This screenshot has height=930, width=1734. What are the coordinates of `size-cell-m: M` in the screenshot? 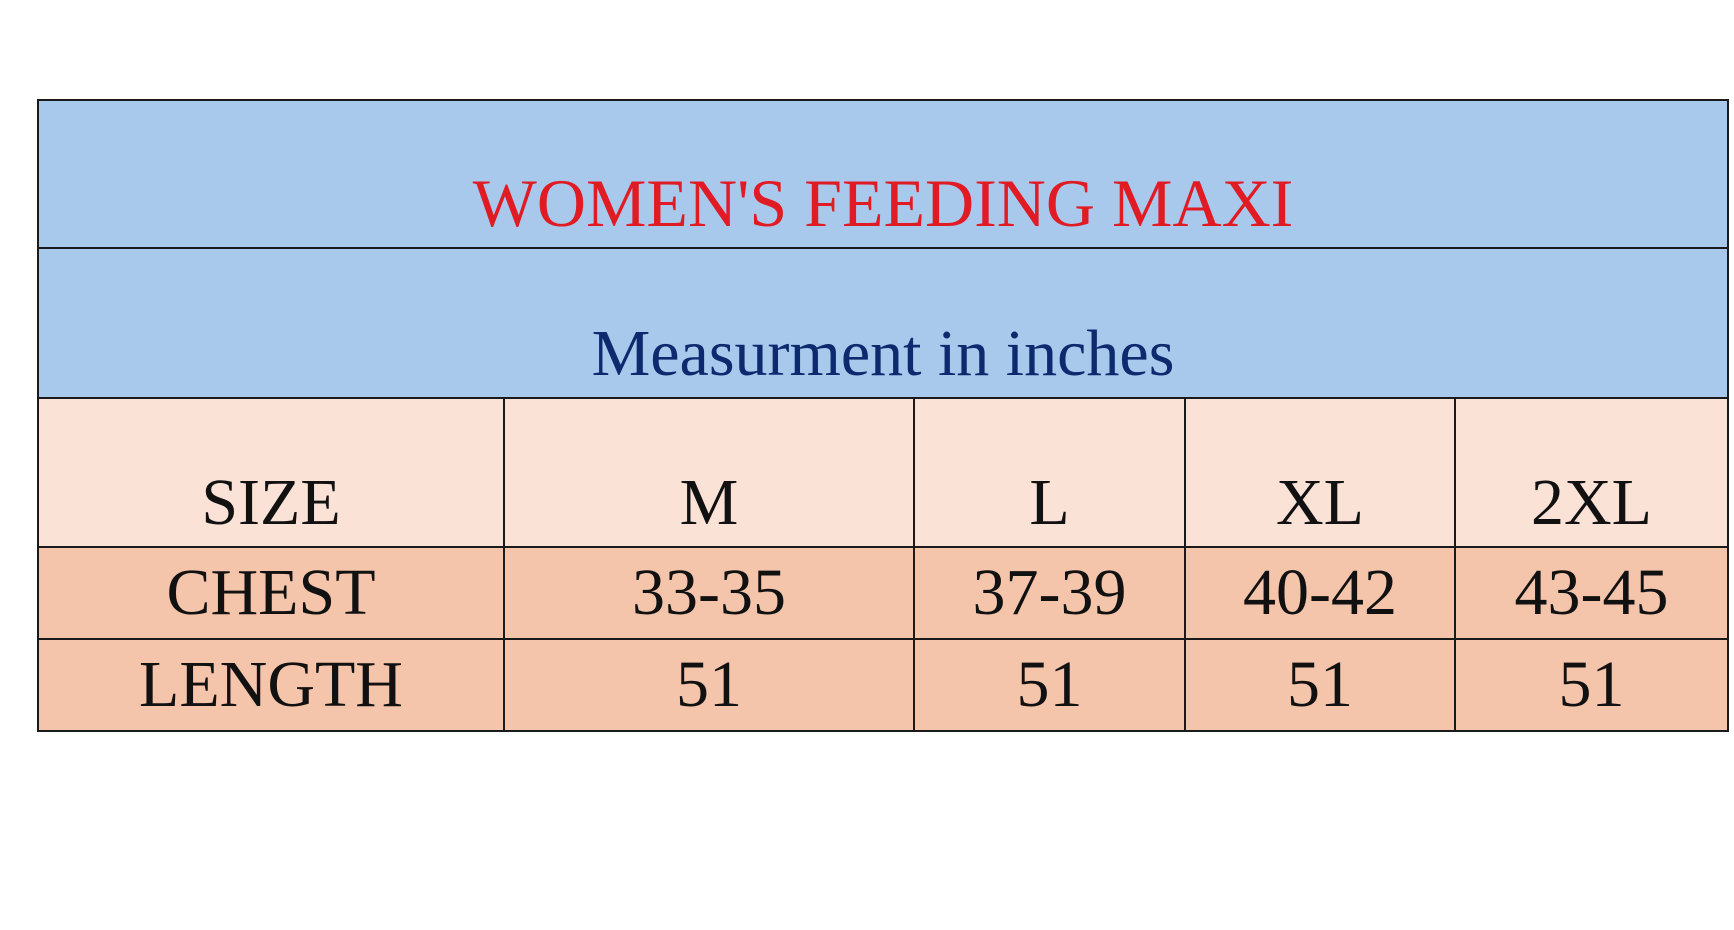 It's located at (709, 472).